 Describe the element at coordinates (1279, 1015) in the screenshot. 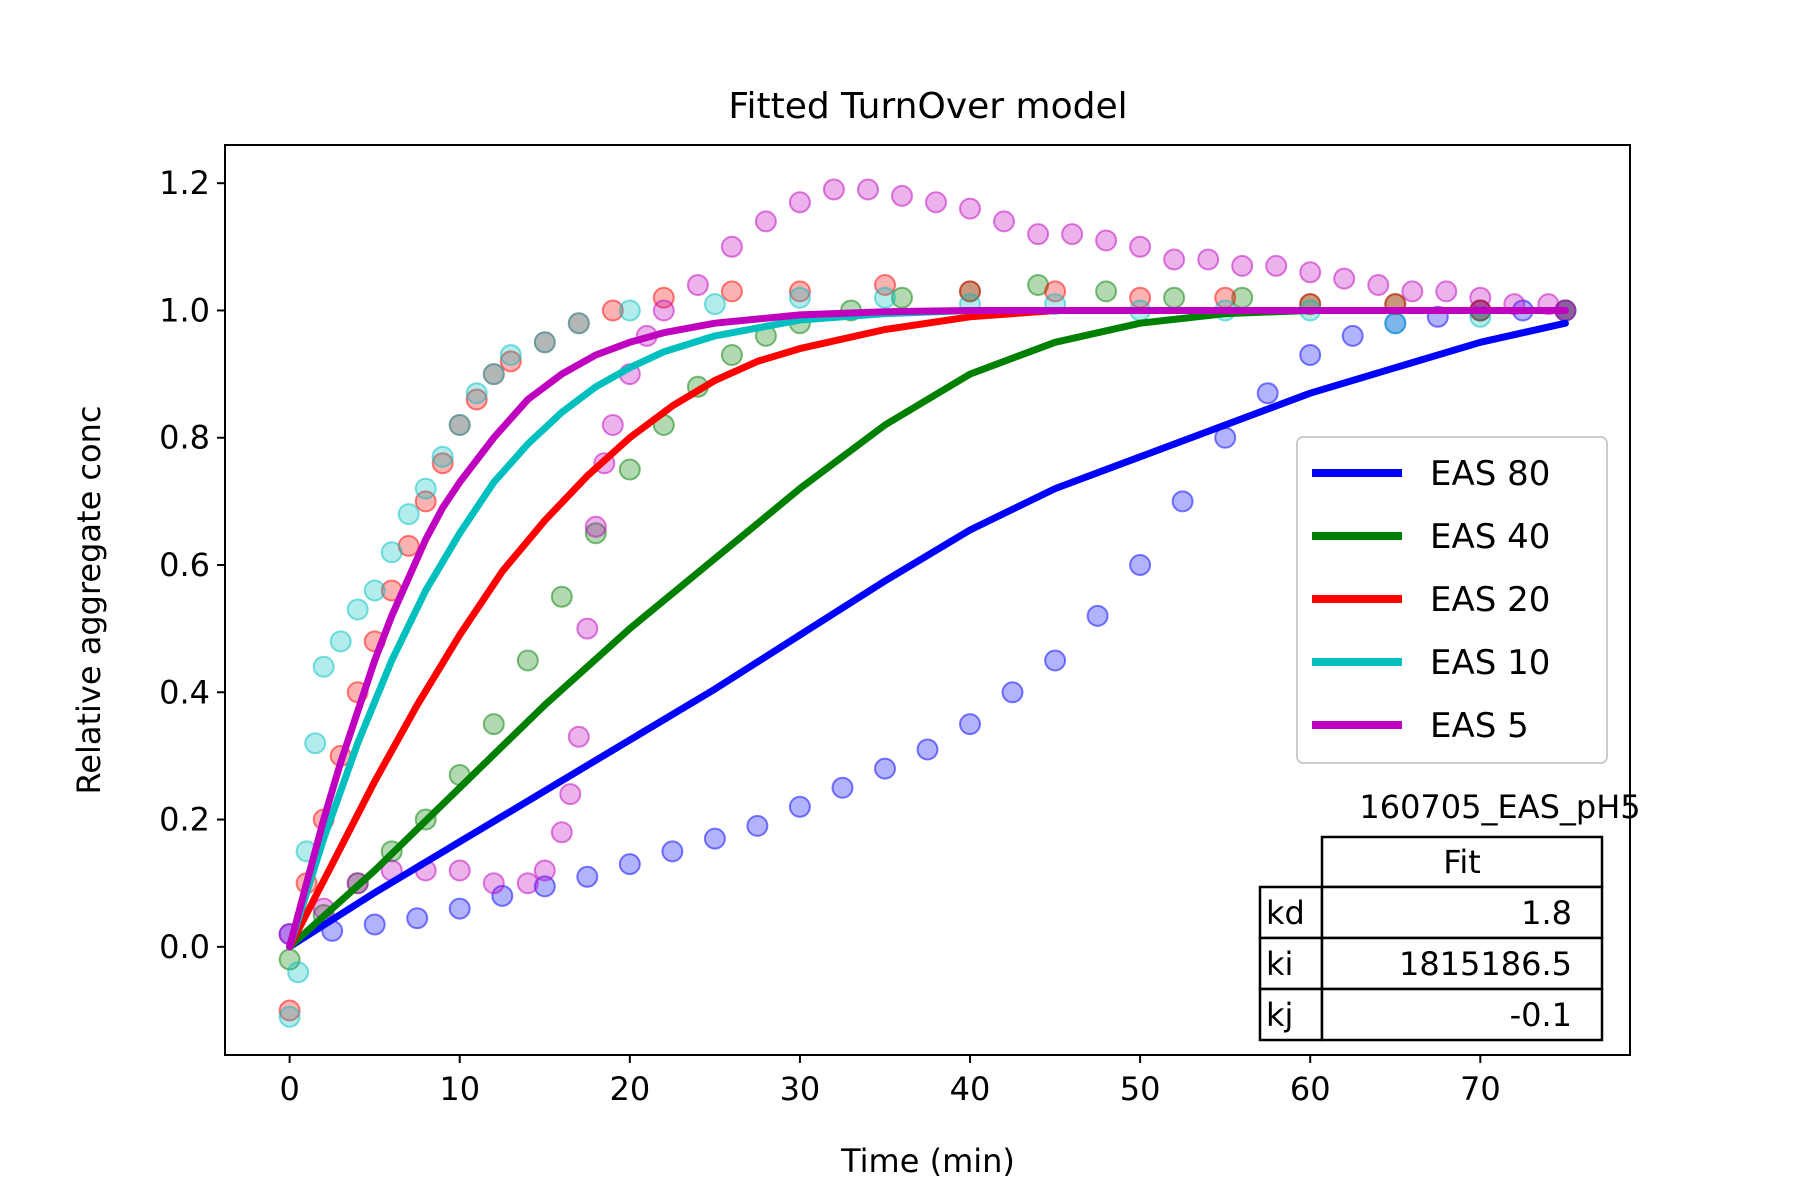

I see `table-row-label: kj` at that location.